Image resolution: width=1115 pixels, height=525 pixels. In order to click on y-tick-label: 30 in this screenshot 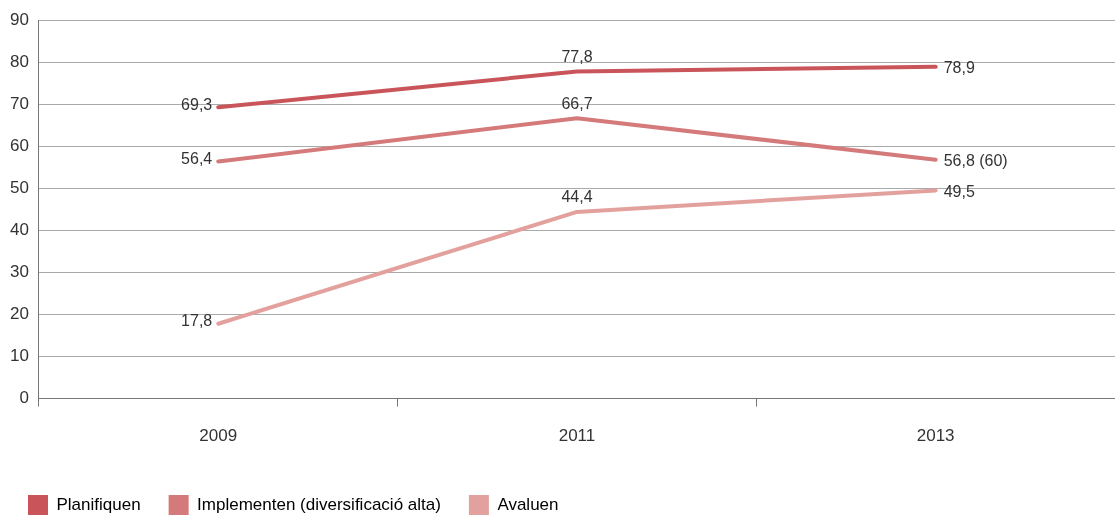, I will do `click(19, 272)`.